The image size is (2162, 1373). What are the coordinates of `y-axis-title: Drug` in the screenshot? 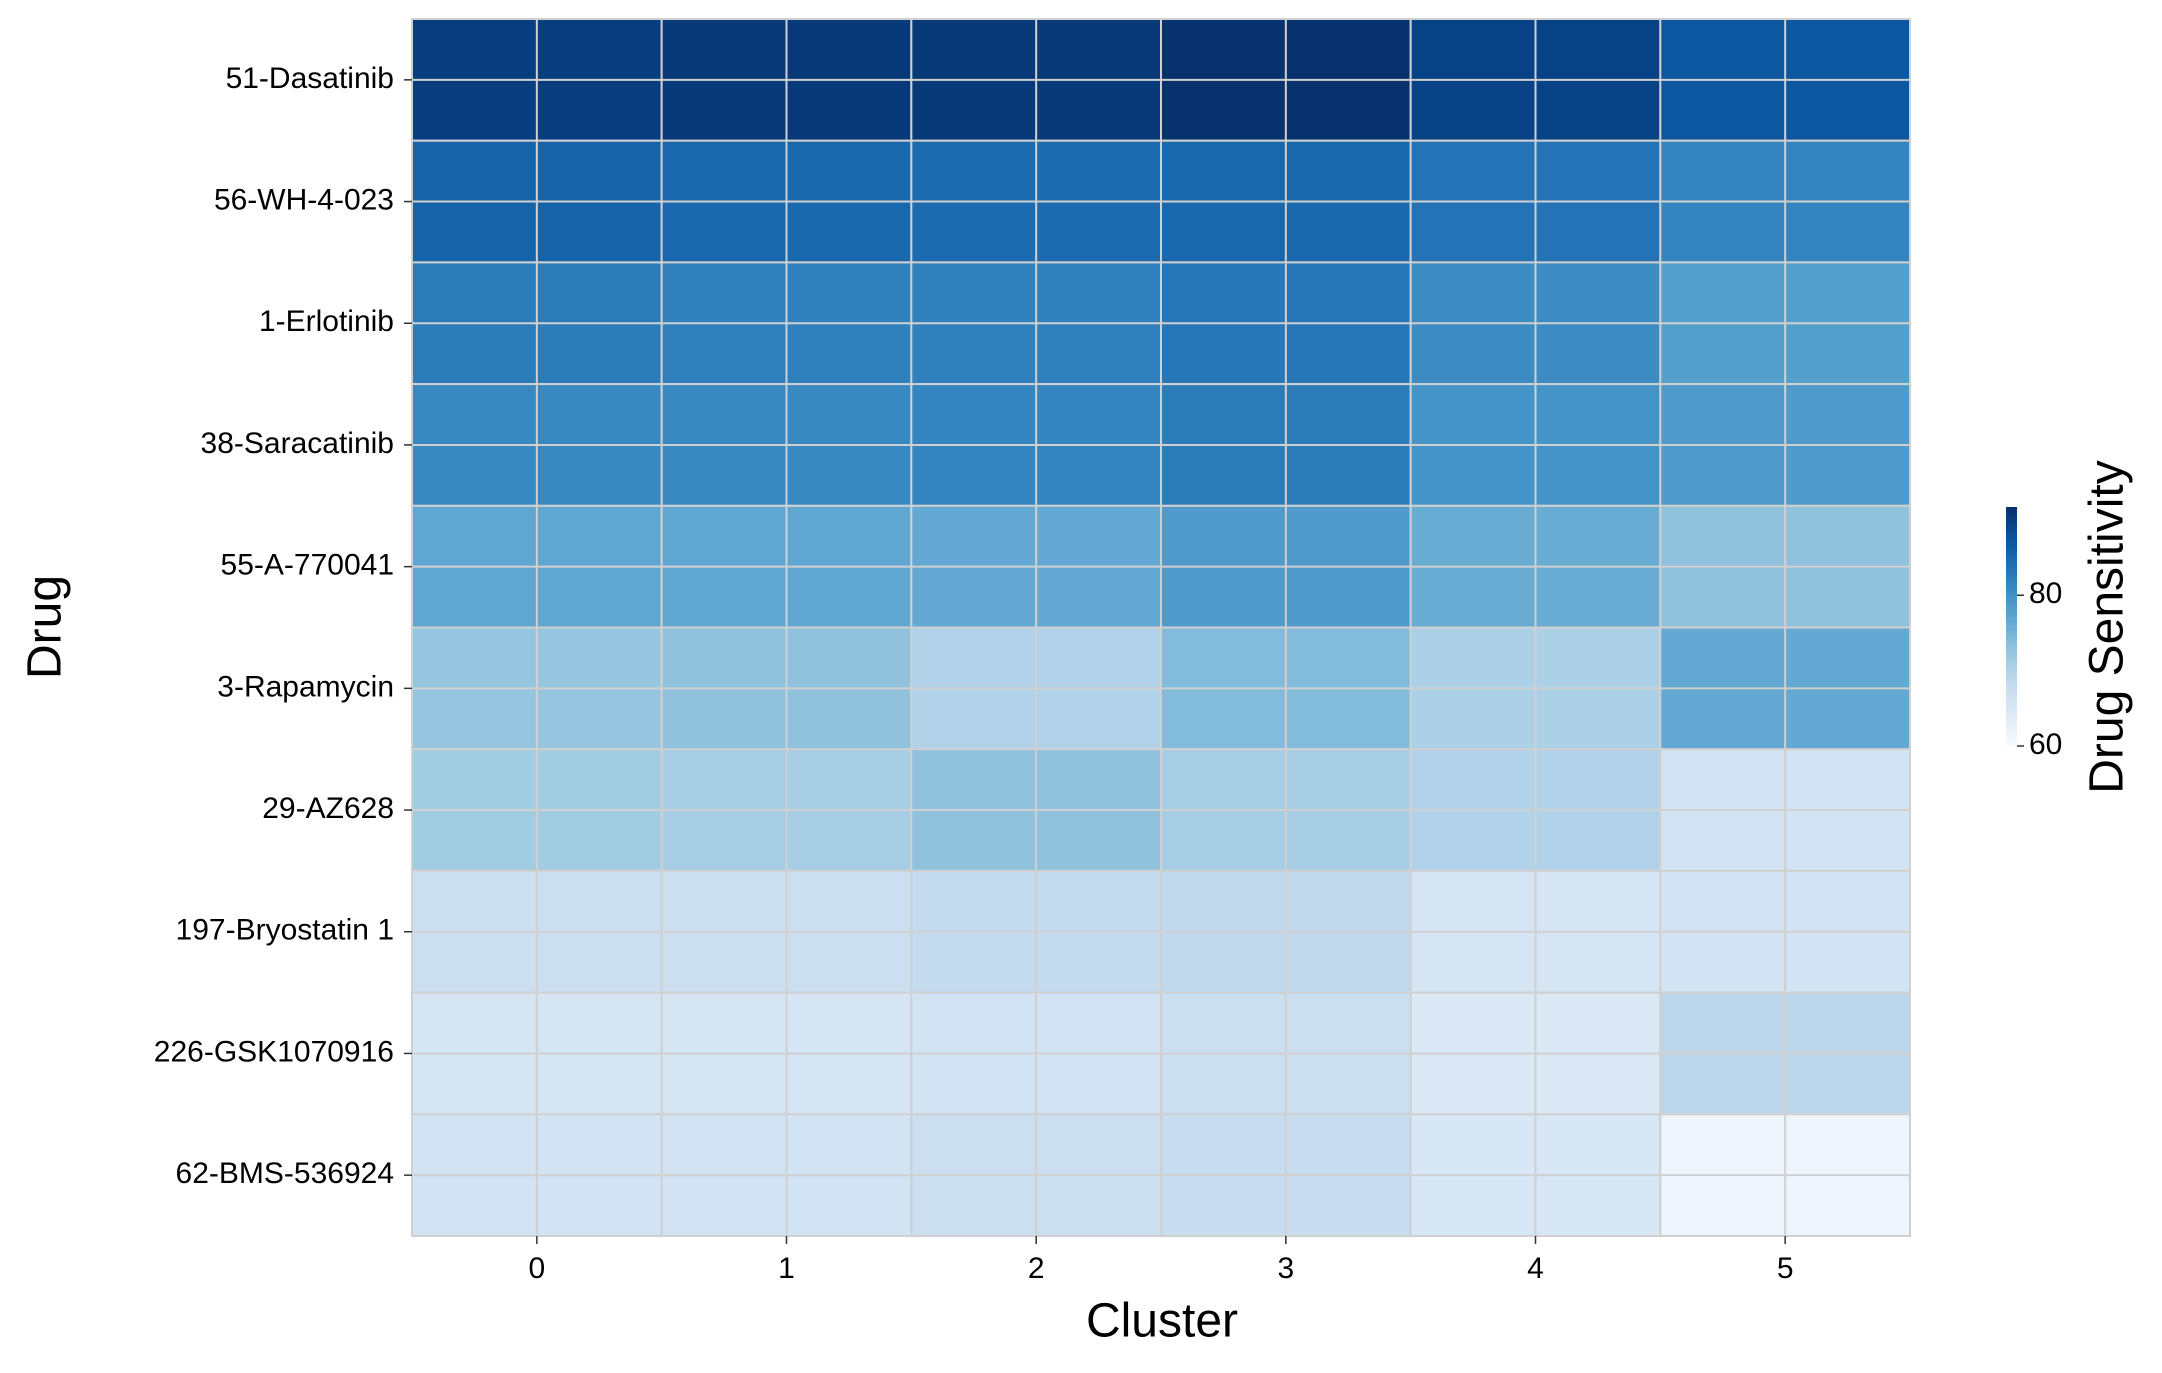 It's located at (45, 627).